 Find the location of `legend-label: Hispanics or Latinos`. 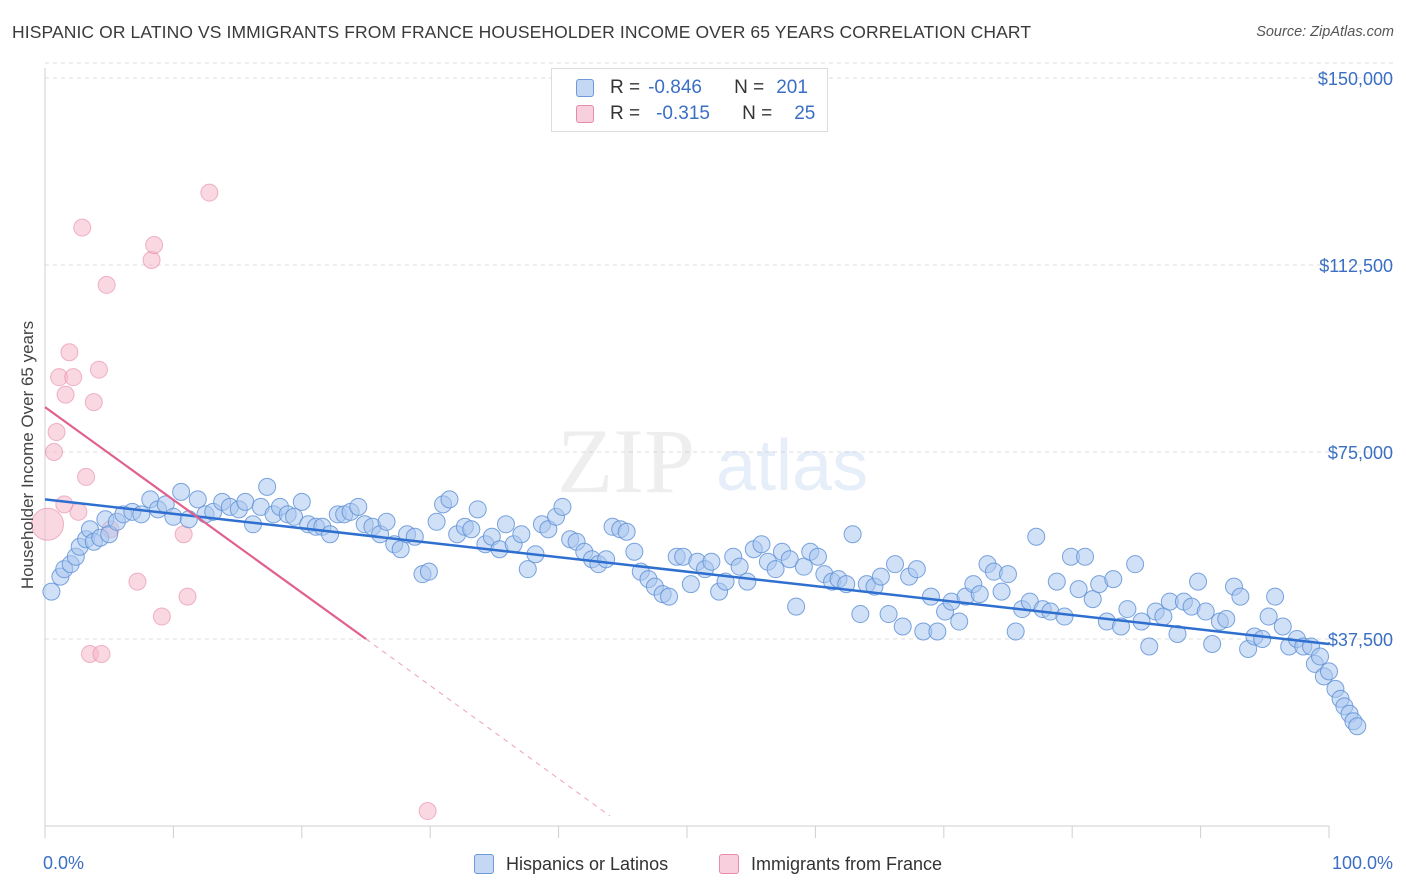

legend-label: Hispanics or Latinos is located at coordinates (587, 863).